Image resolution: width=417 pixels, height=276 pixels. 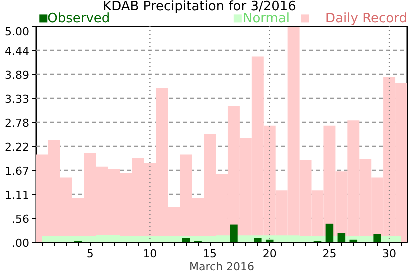 What do you see at coordinates (17, 51) in the screenshot?
I see `y-tick-label: 4.44` at bounding box center [17, 51].